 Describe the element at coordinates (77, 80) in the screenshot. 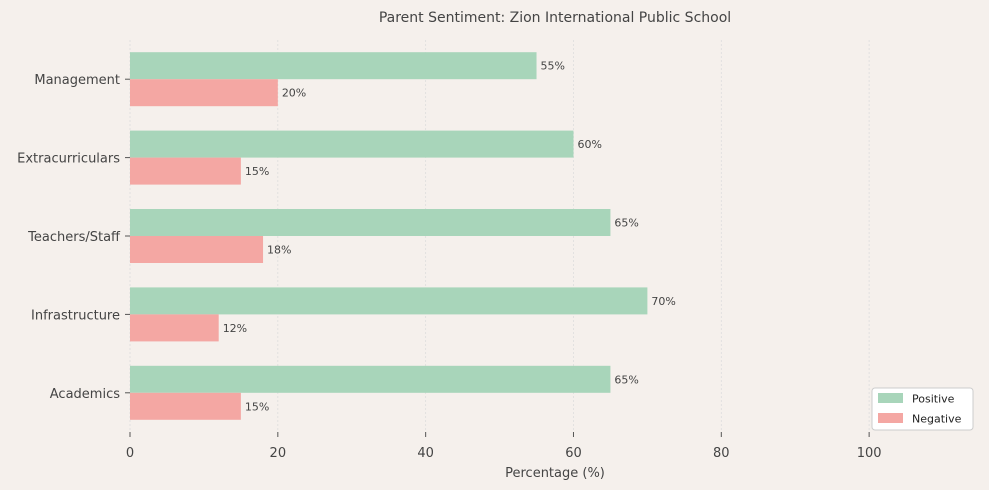

I see `category-label-management: Management` at that location.